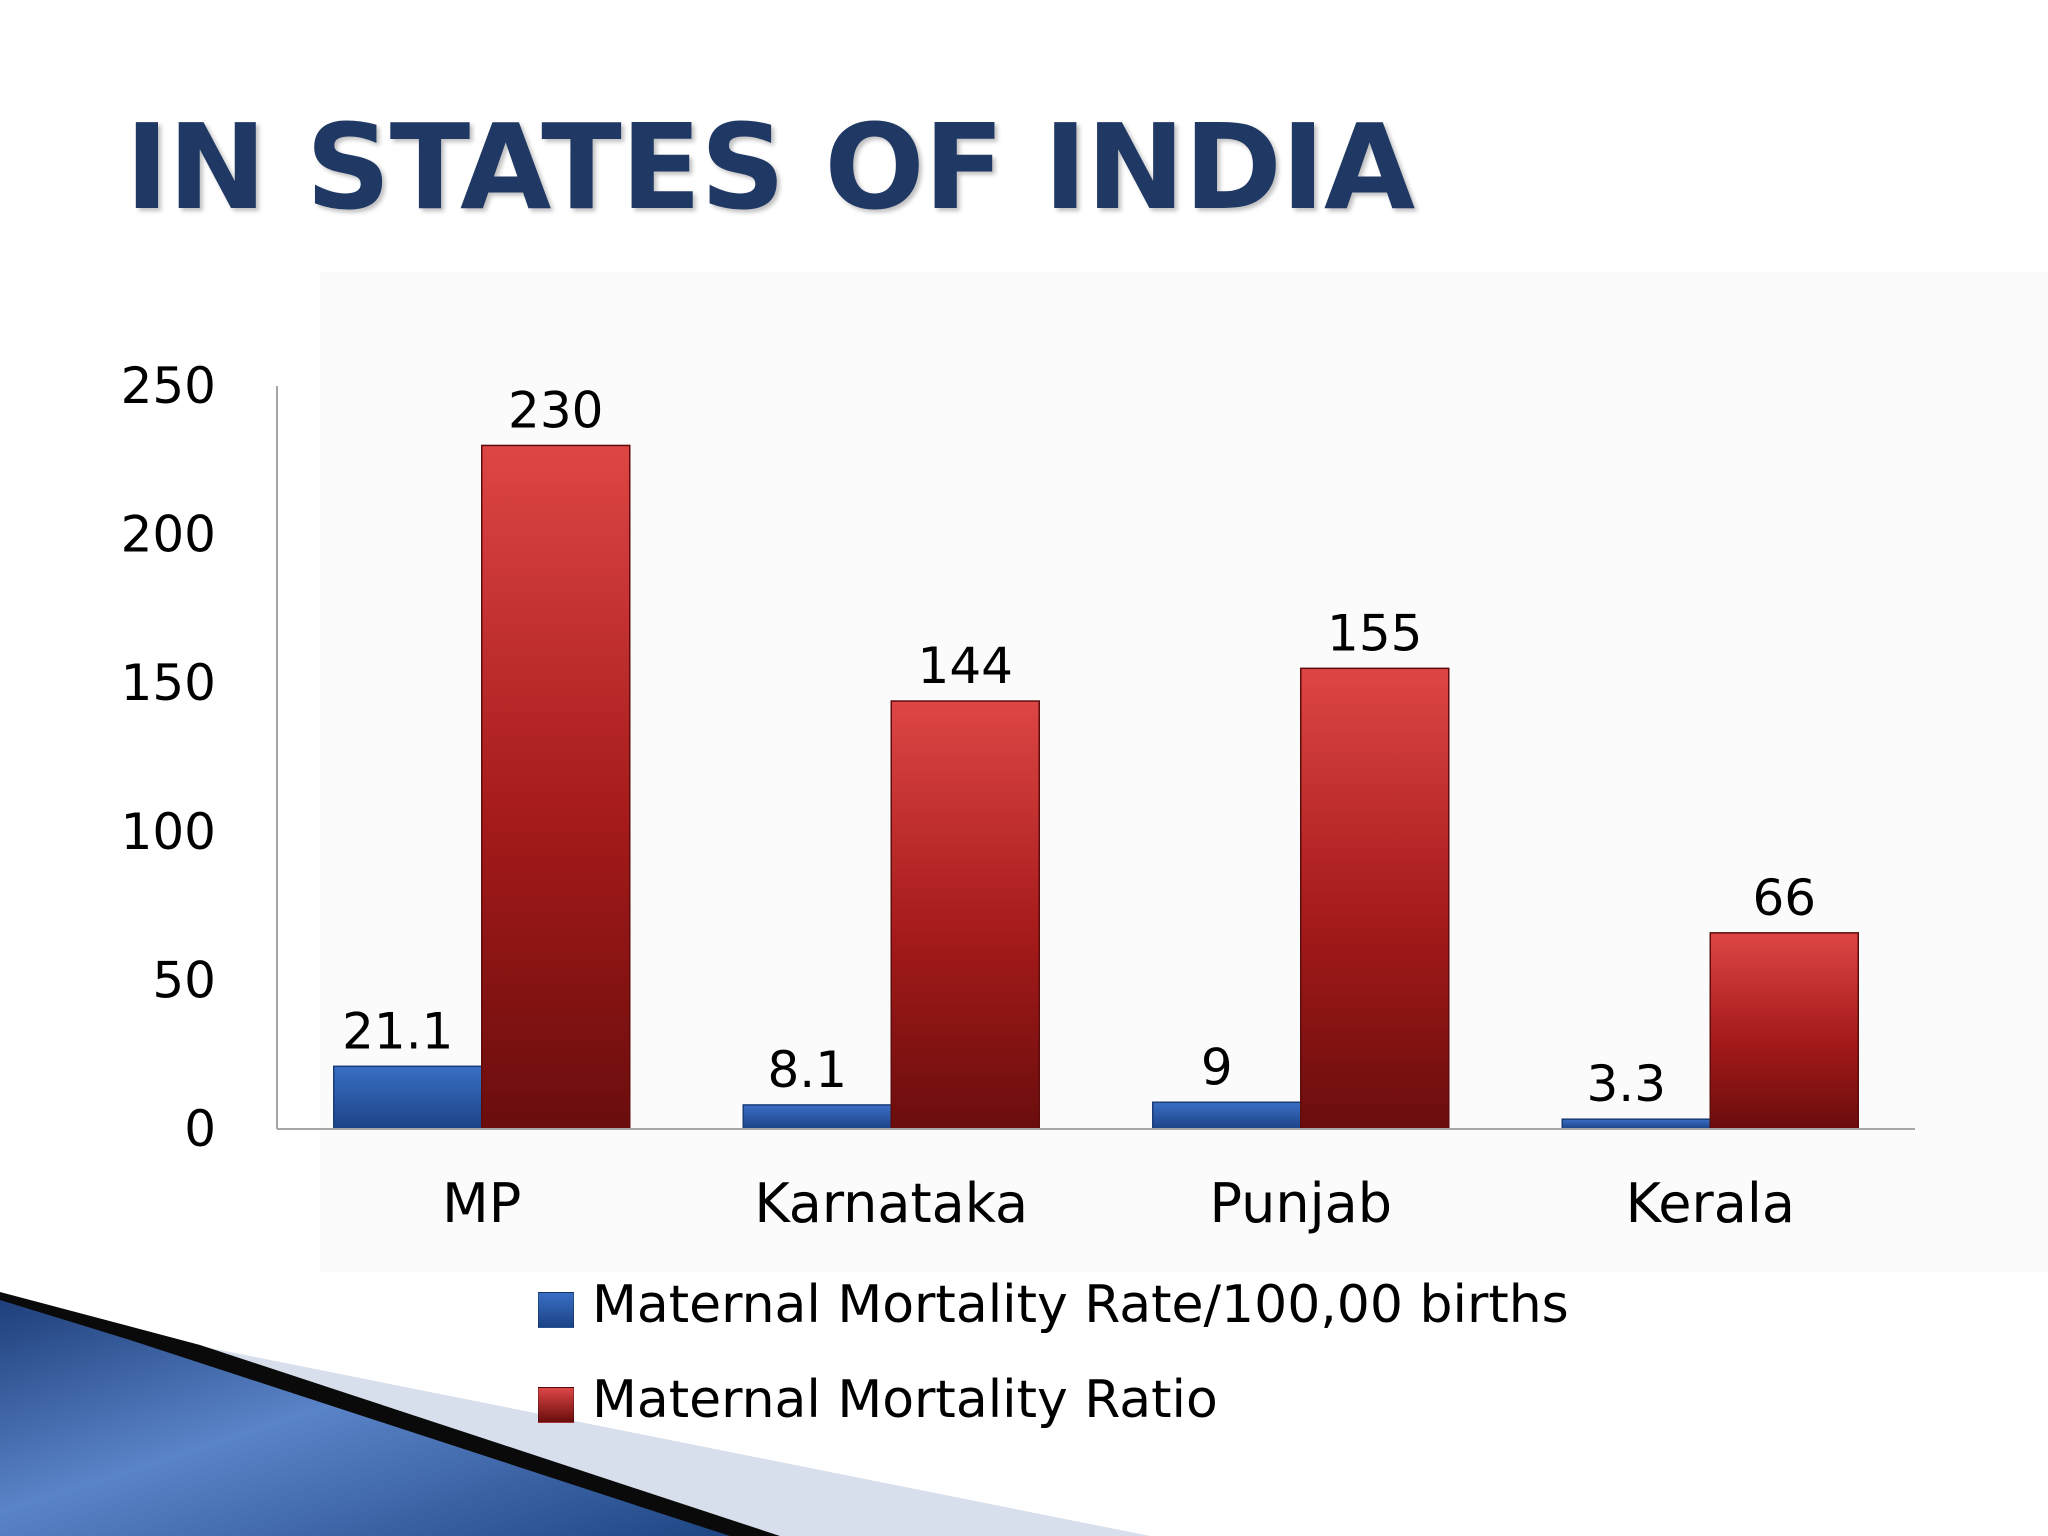 Image resolution: width=2048 pixels, height=1536 pixels. Describe the element at coordinates (397, 1031) in the screenshot. I see `data-label: 21.1` at that location.